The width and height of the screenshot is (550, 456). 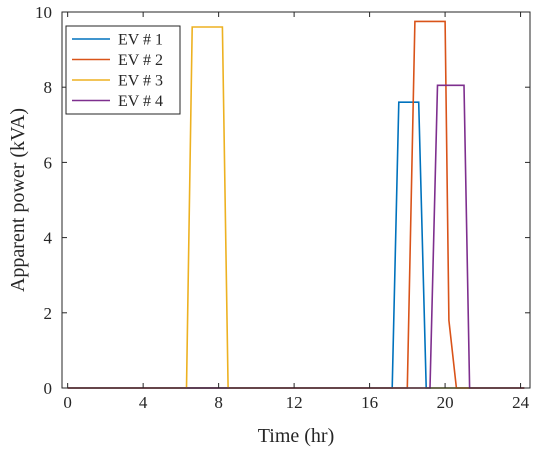 I want to click on y-axis-label: Apparent power (kVA), so click(x=18, y=200).